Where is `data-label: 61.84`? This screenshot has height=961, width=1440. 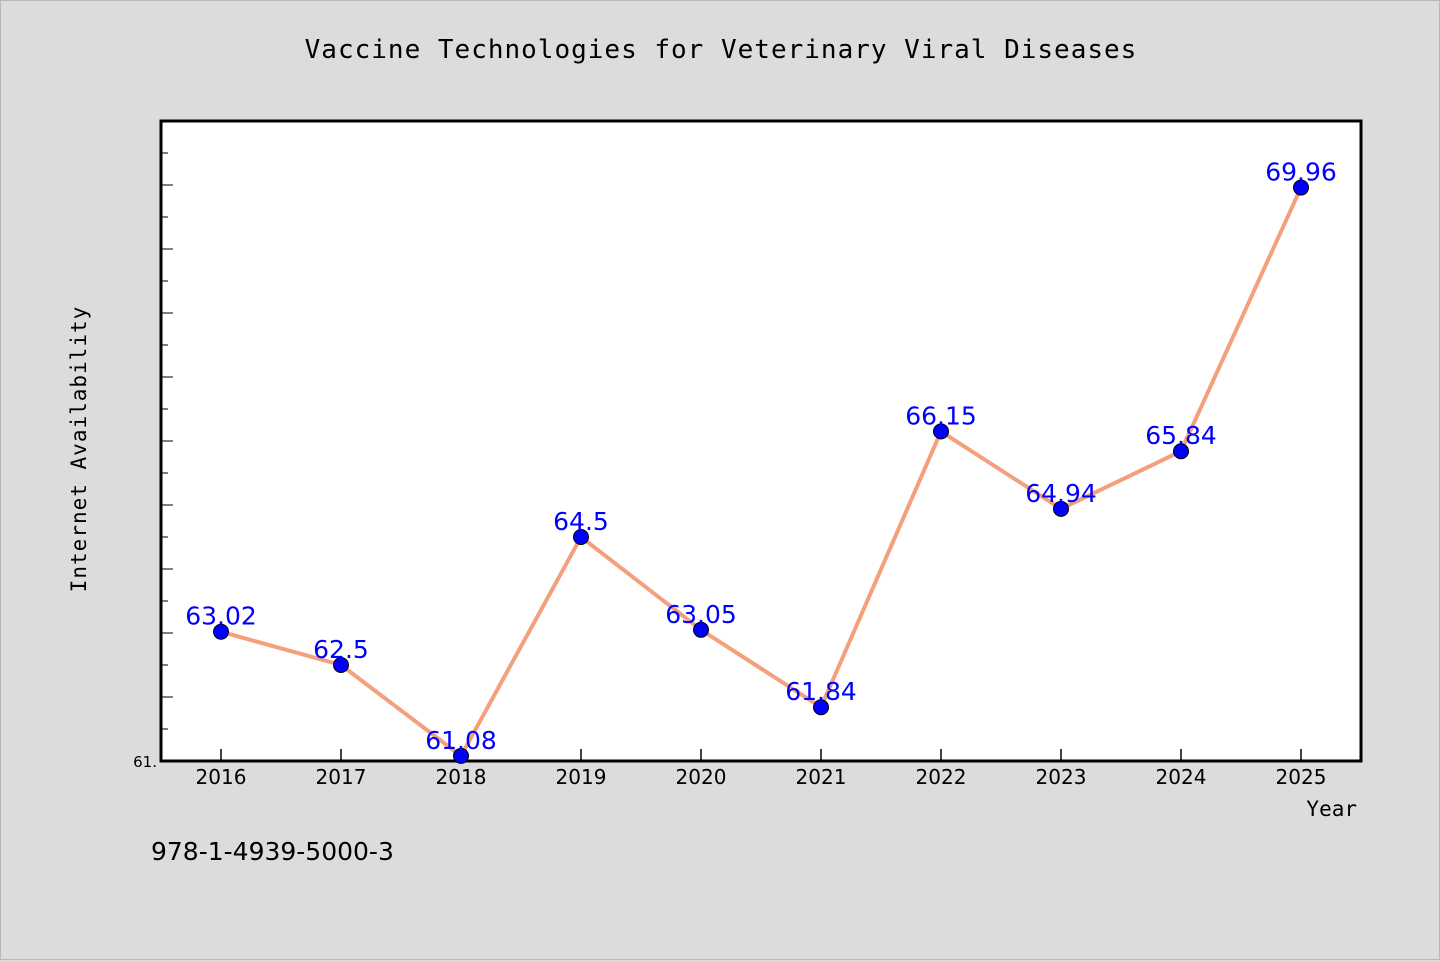
data-label: 61.84 is located at coordinates (821, 691).